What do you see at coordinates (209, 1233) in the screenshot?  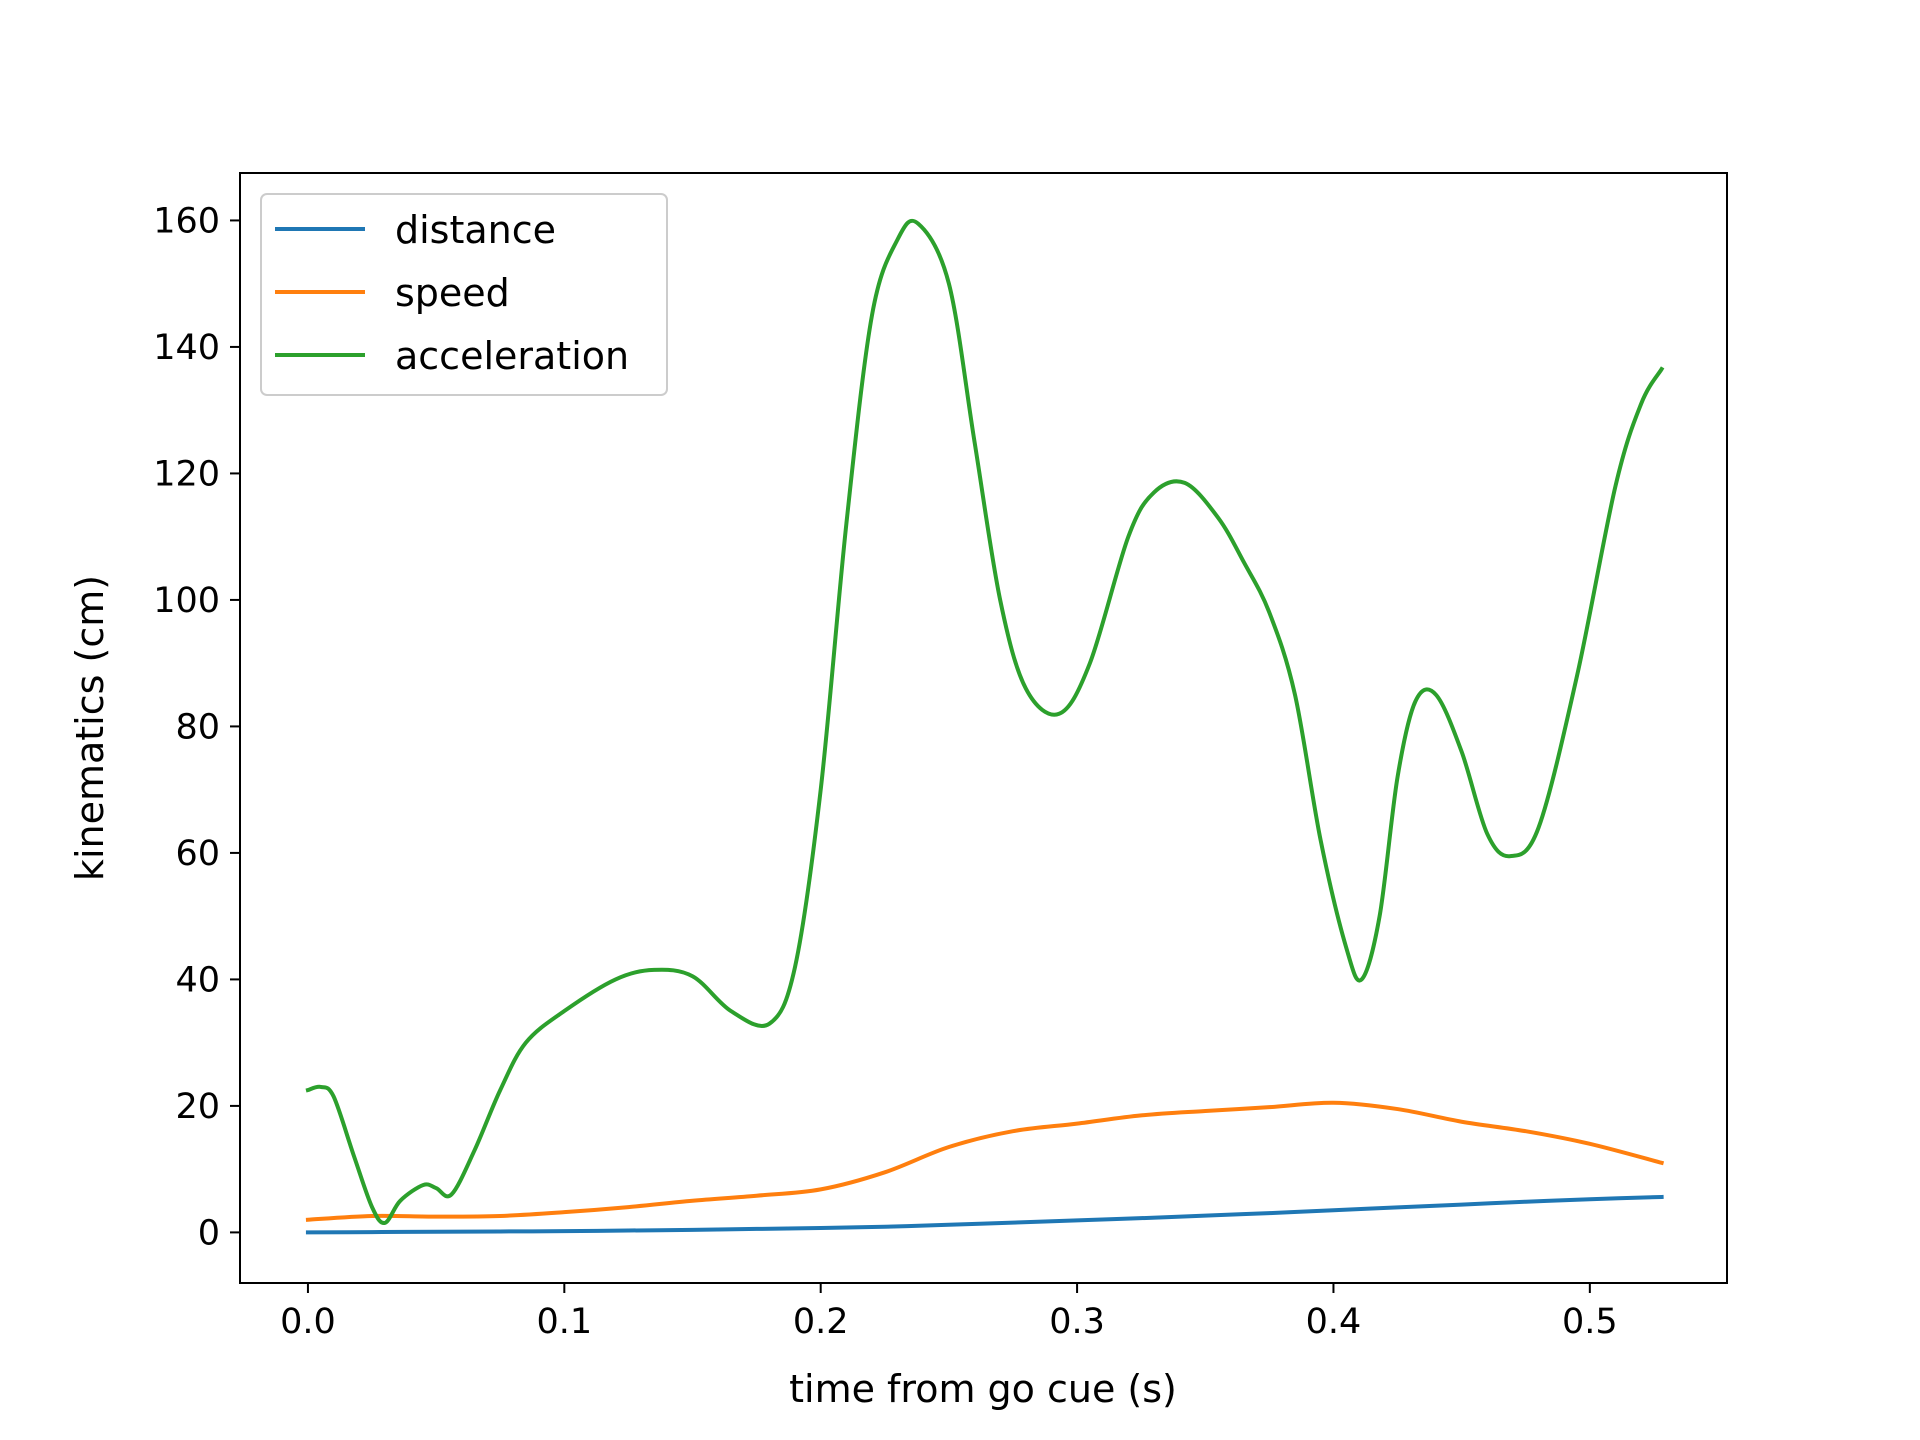 I see `y-tick-label: 0` at bounding box center [209, 1233].